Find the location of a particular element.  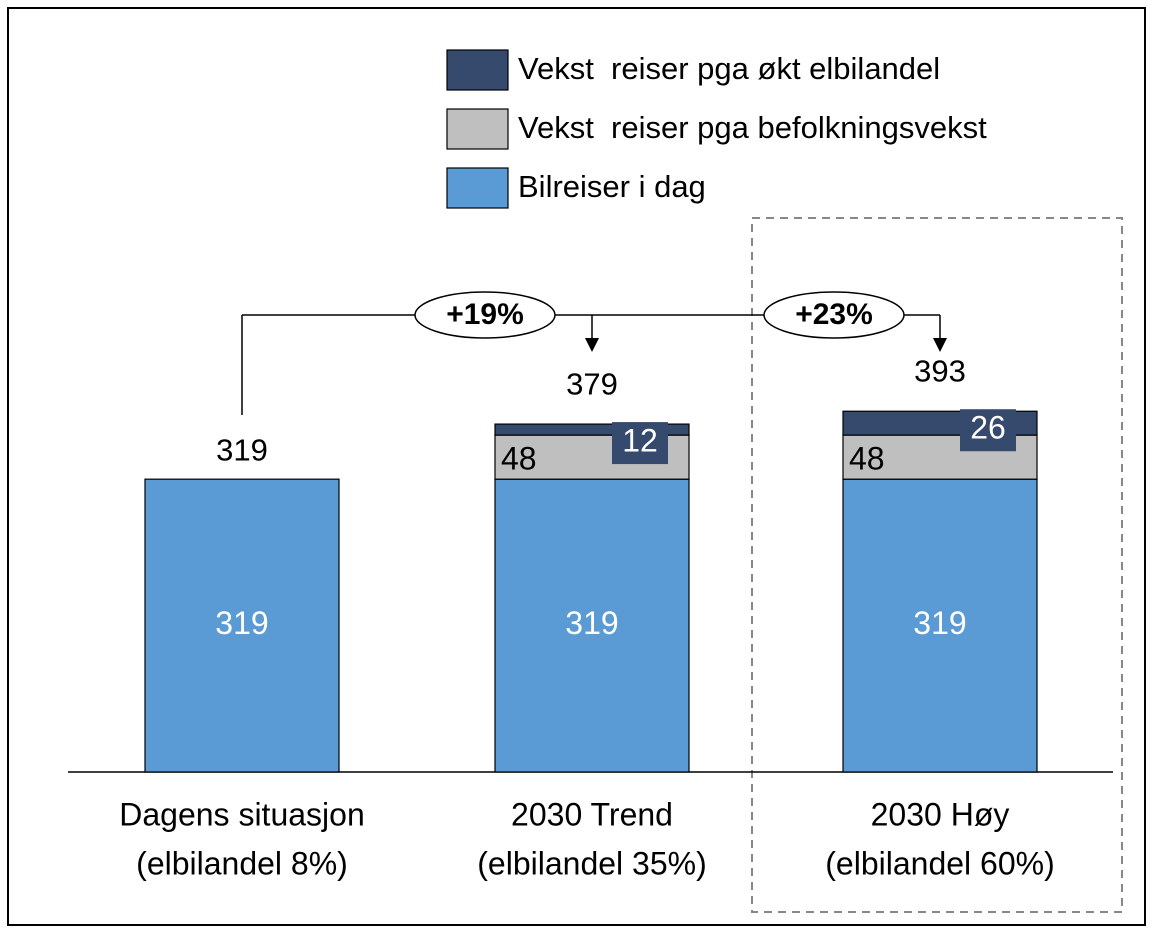

x-tick-label: 2030 Trend is located at coordinates (592, 814).